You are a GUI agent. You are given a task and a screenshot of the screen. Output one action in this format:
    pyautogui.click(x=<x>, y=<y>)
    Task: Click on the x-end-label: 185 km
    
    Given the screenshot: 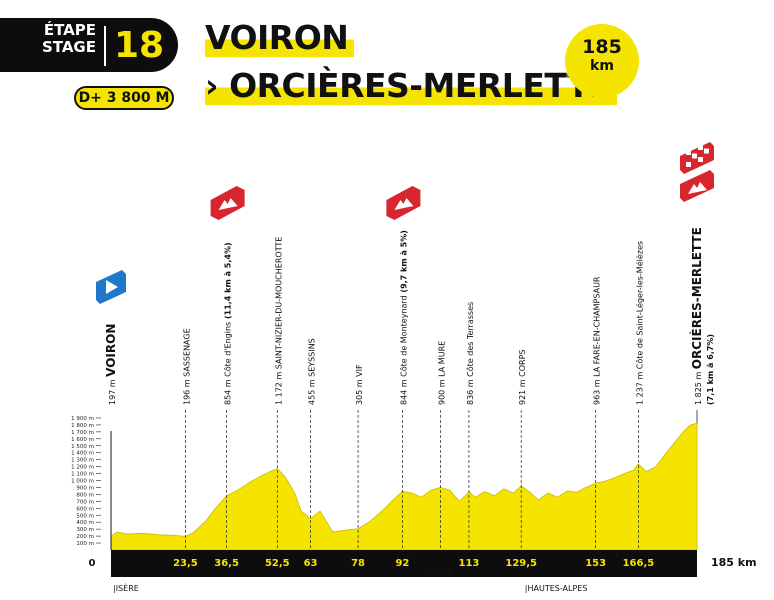 What is the action you would take?
    pyautogui.click(x=734, y=562)
    